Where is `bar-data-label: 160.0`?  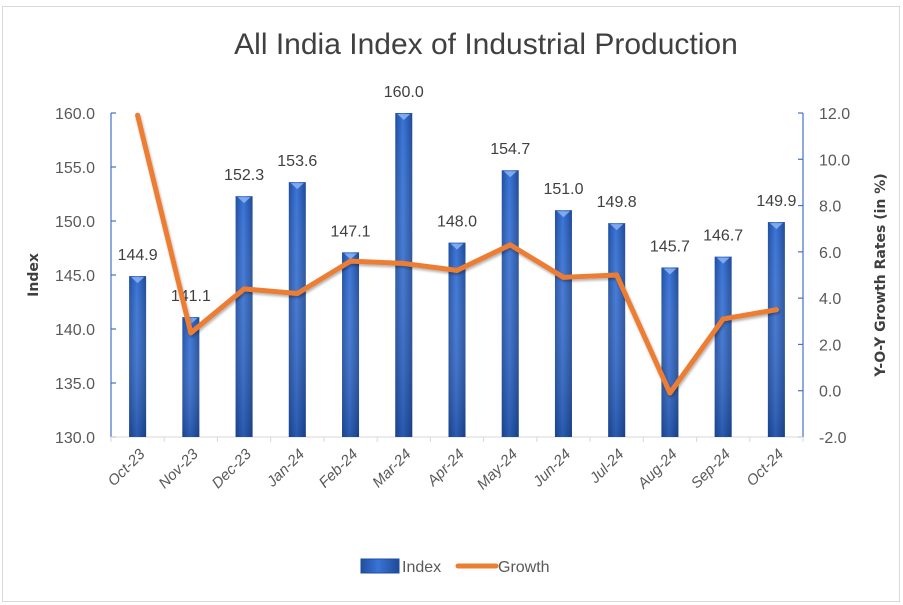 bar-data-label: 160.0 is located at coordinates (404, 92).